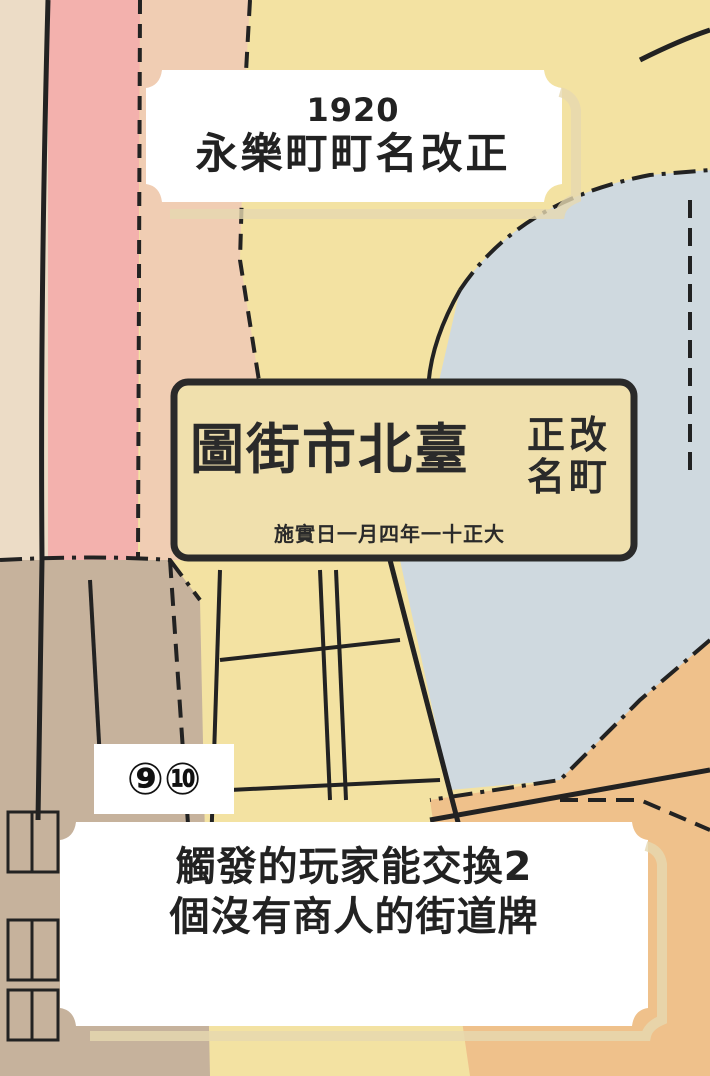 This screenshot has width=710, height=1076. Describe the element at coordinates (353, 110) in the screenshot. I see `card-year: 1920` at that location.